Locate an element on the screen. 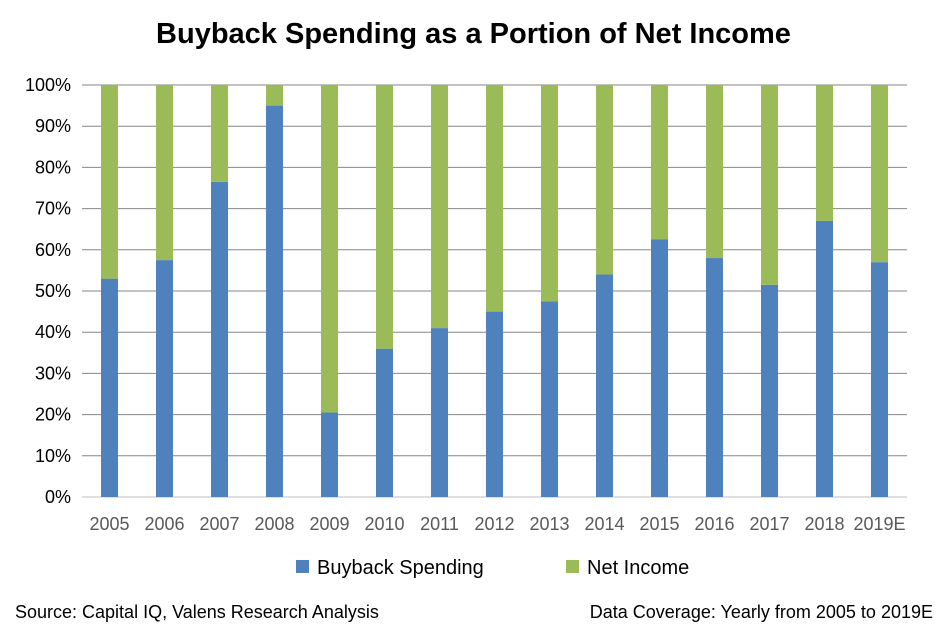 This screenshot has height=641, width=947. x-tick-label: 2012 is located at coordinates (494, 524).